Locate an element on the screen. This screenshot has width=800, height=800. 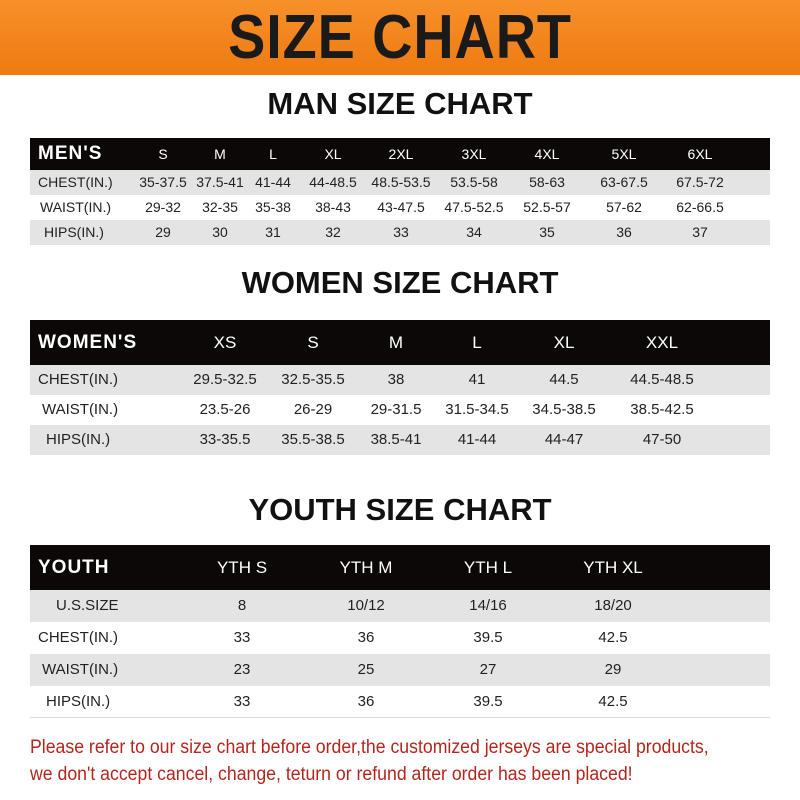
measurement-cell: 44.5-48.5 is located at coordinates (662, 379).